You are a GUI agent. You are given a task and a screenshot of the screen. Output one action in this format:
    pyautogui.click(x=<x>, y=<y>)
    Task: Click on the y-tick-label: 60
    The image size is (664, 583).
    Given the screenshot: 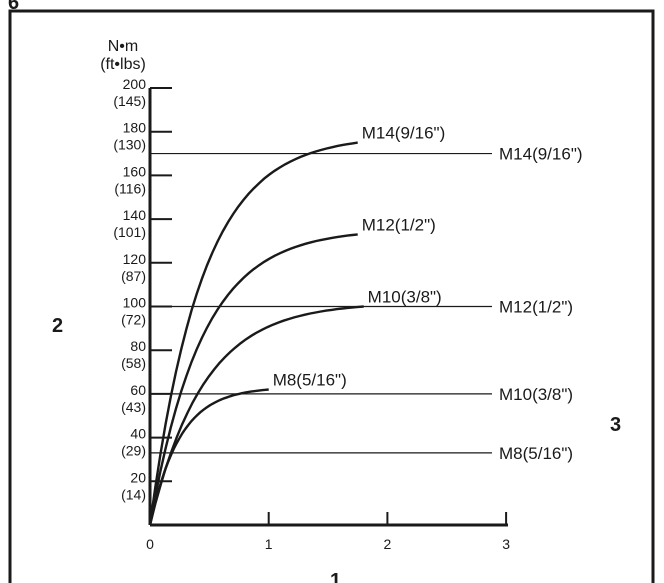 What is the action you would take?
    pyautogui.click(x=138, y=390)
    